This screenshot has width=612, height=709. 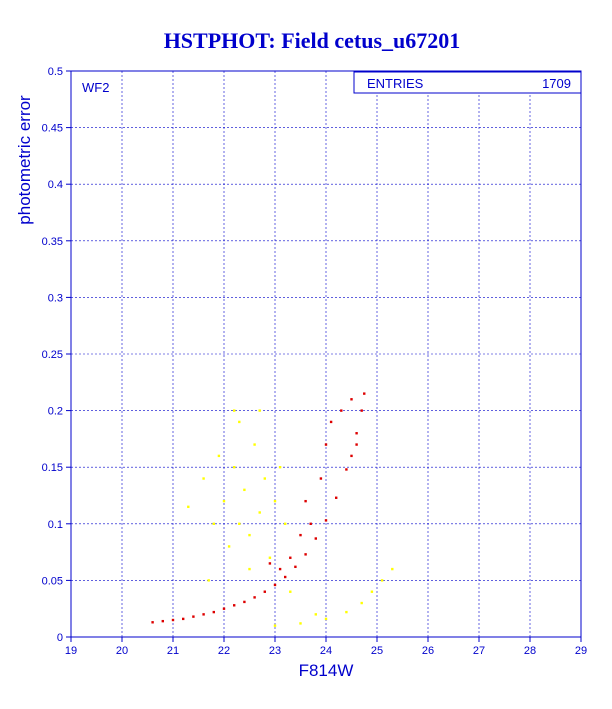 What do you see at coordinates (275, 651) in the screenshot?
I see `x-tick-label: 23` at bounding box center [275, 651].